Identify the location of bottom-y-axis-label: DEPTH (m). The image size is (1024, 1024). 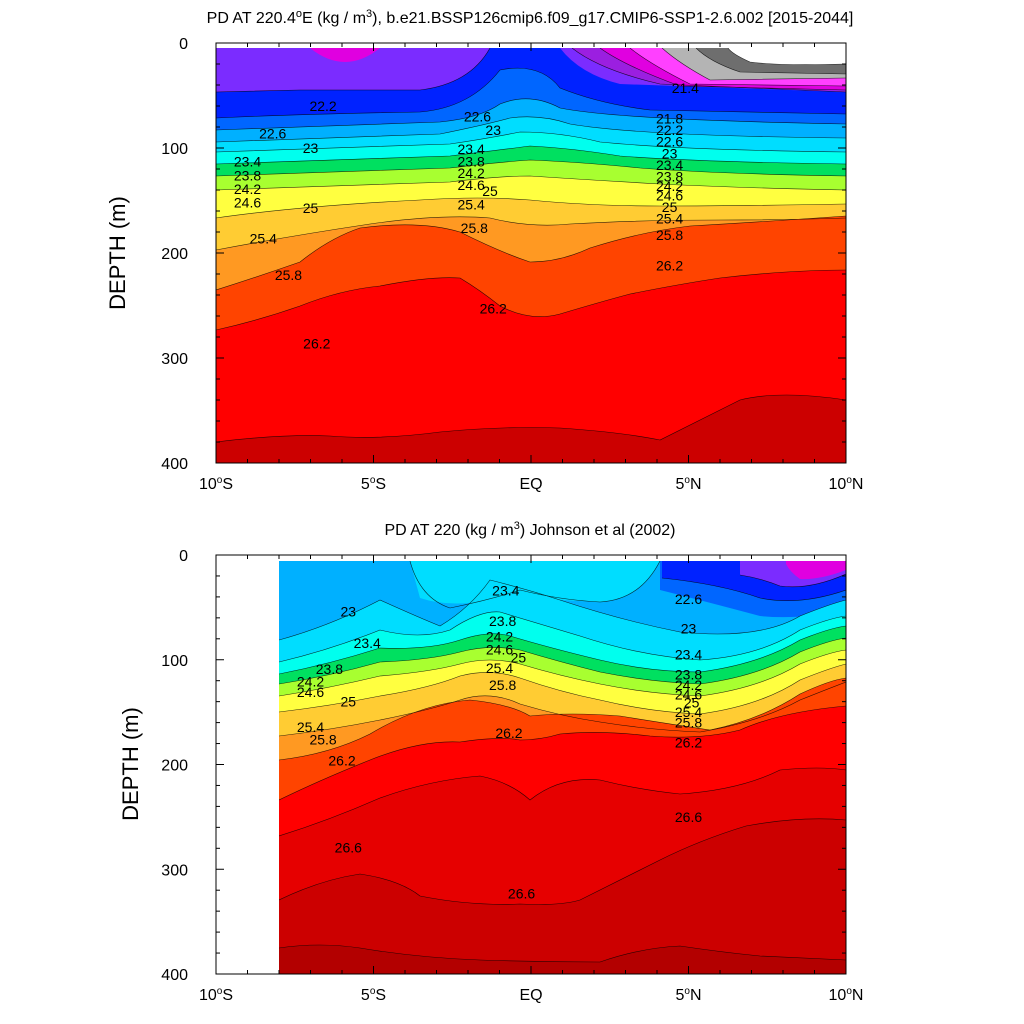
(130, 764).